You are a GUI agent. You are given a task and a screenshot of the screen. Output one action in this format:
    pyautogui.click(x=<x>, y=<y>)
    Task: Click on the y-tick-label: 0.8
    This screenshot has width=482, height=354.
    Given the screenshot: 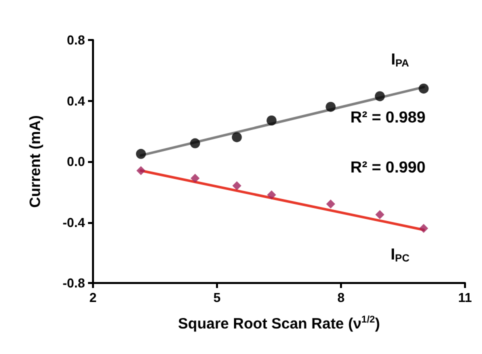 What is the action you would take?
    pyautogui.click(x=75, y=40)
    